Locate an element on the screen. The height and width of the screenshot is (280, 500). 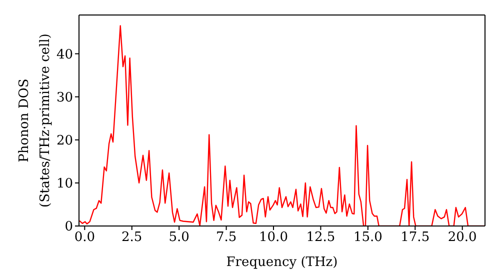
y-tick-label: 40 is located at coordinates (64, 54).